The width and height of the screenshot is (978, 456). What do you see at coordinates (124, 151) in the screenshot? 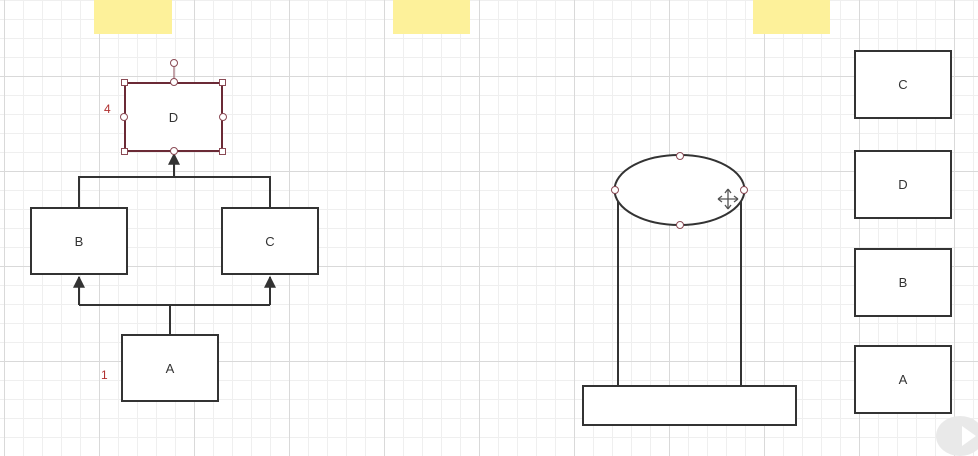
I see `resize-handle-sw` at bounding box center [124, 151].